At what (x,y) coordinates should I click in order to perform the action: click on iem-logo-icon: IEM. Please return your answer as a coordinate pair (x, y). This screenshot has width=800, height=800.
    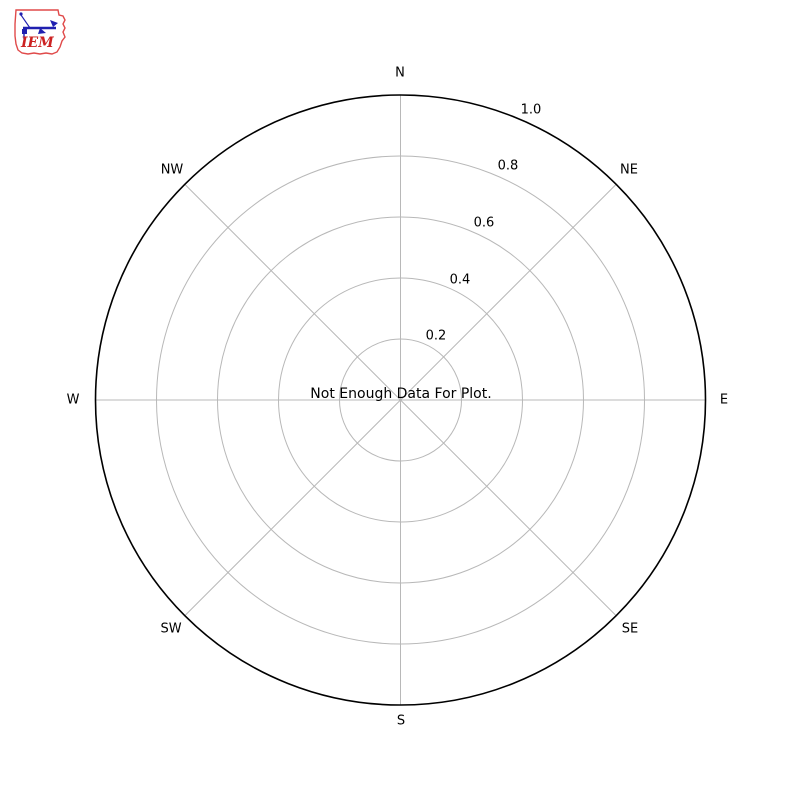
    Looking at the image, I should click on (40, 32).